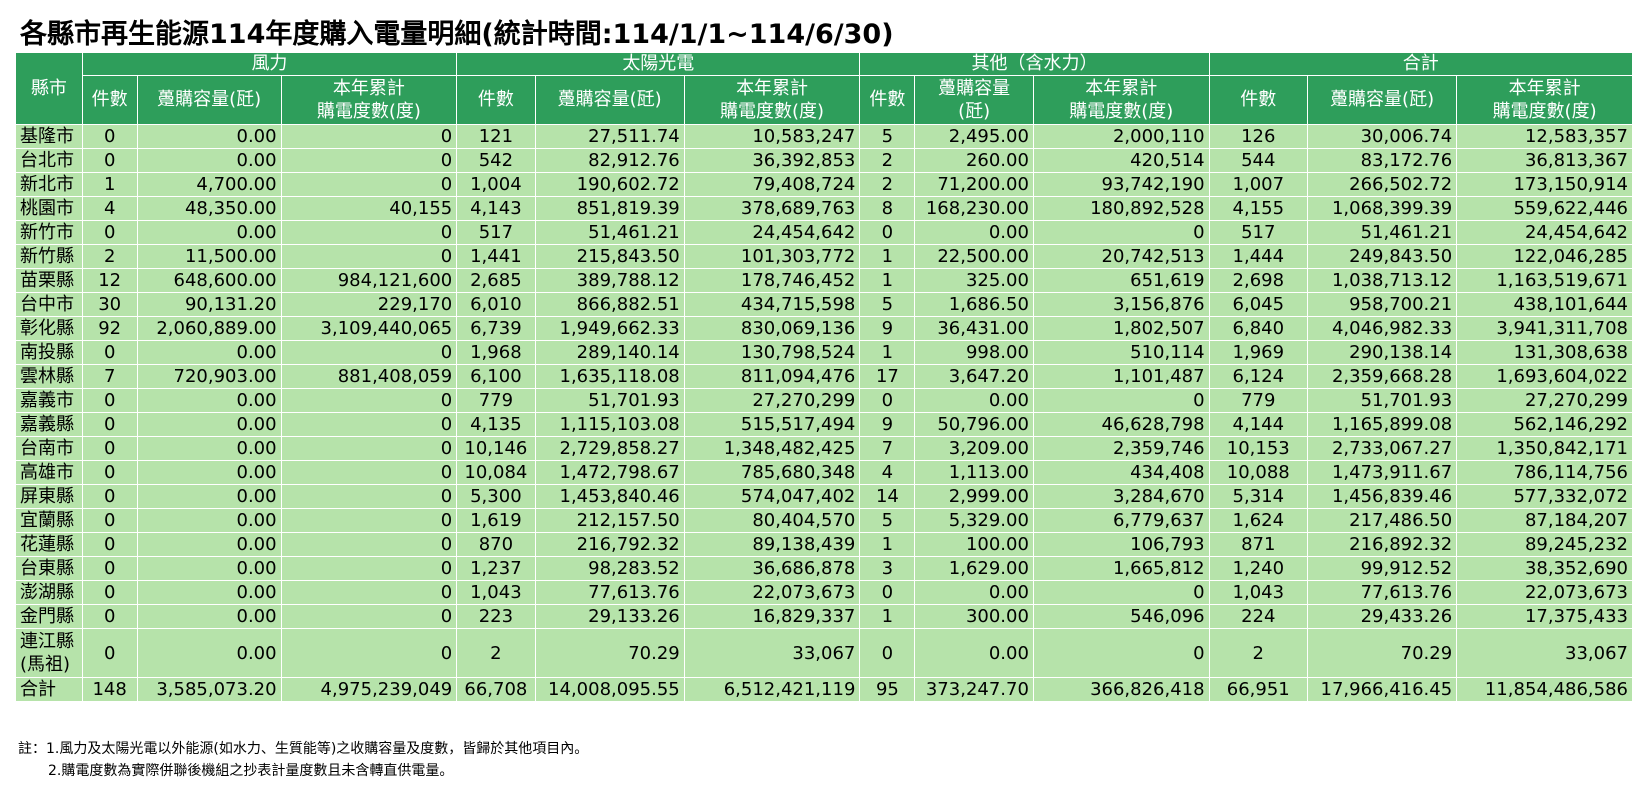 The height and width of the screenshot is (789, 1649). Describe the element at coordinates (974, 472) in the screenshot. I see `other-capacity-cell: 1,113.00` at that location.